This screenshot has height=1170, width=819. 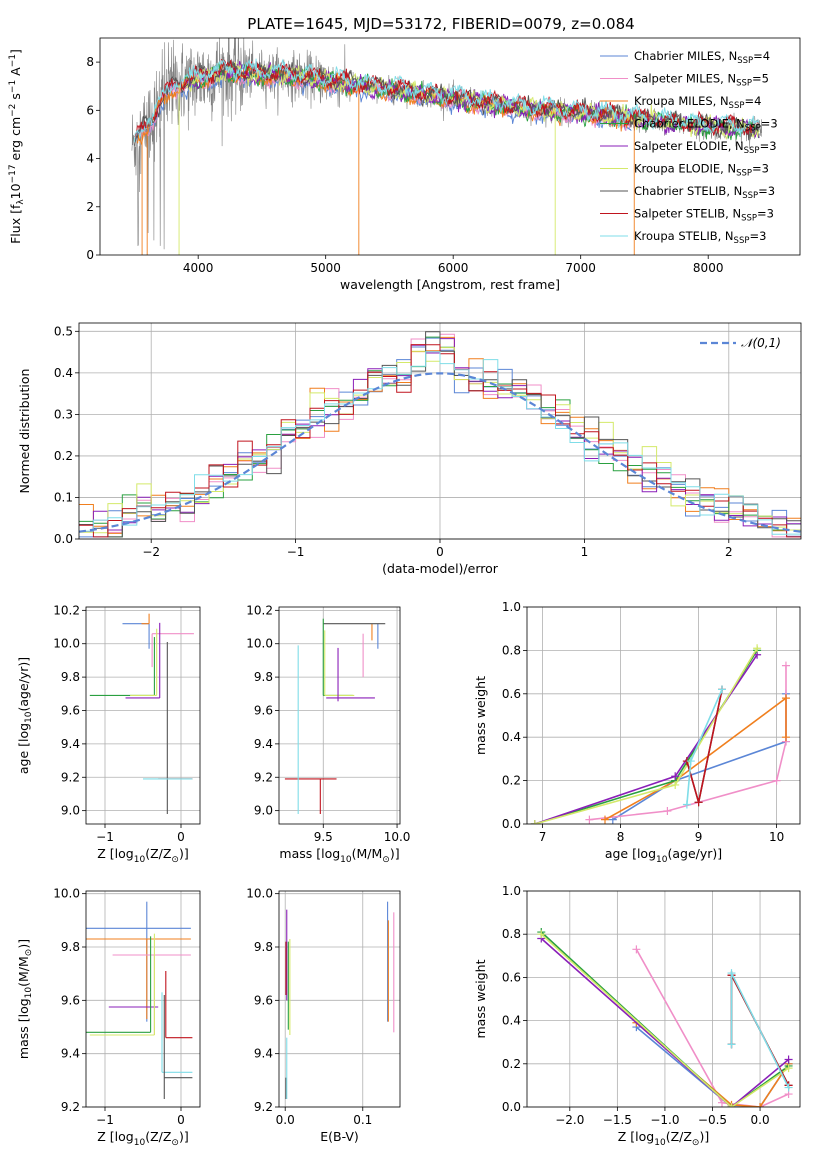 I want to click on mass-weight-marker-s_elodie, so click(x=788, y=1059).